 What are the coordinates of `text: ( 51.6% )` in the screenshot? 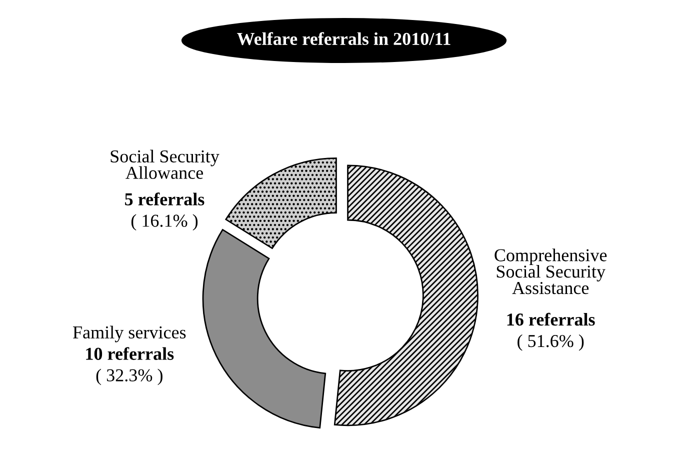 It's located at (551, 342).